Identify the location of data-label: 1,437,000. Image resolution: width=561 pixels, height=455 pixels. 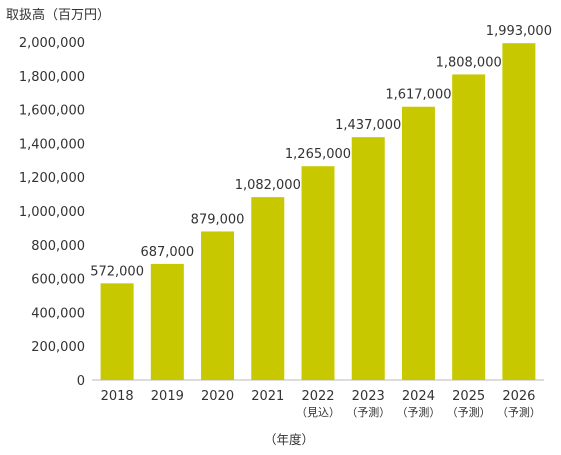
(368, 125).